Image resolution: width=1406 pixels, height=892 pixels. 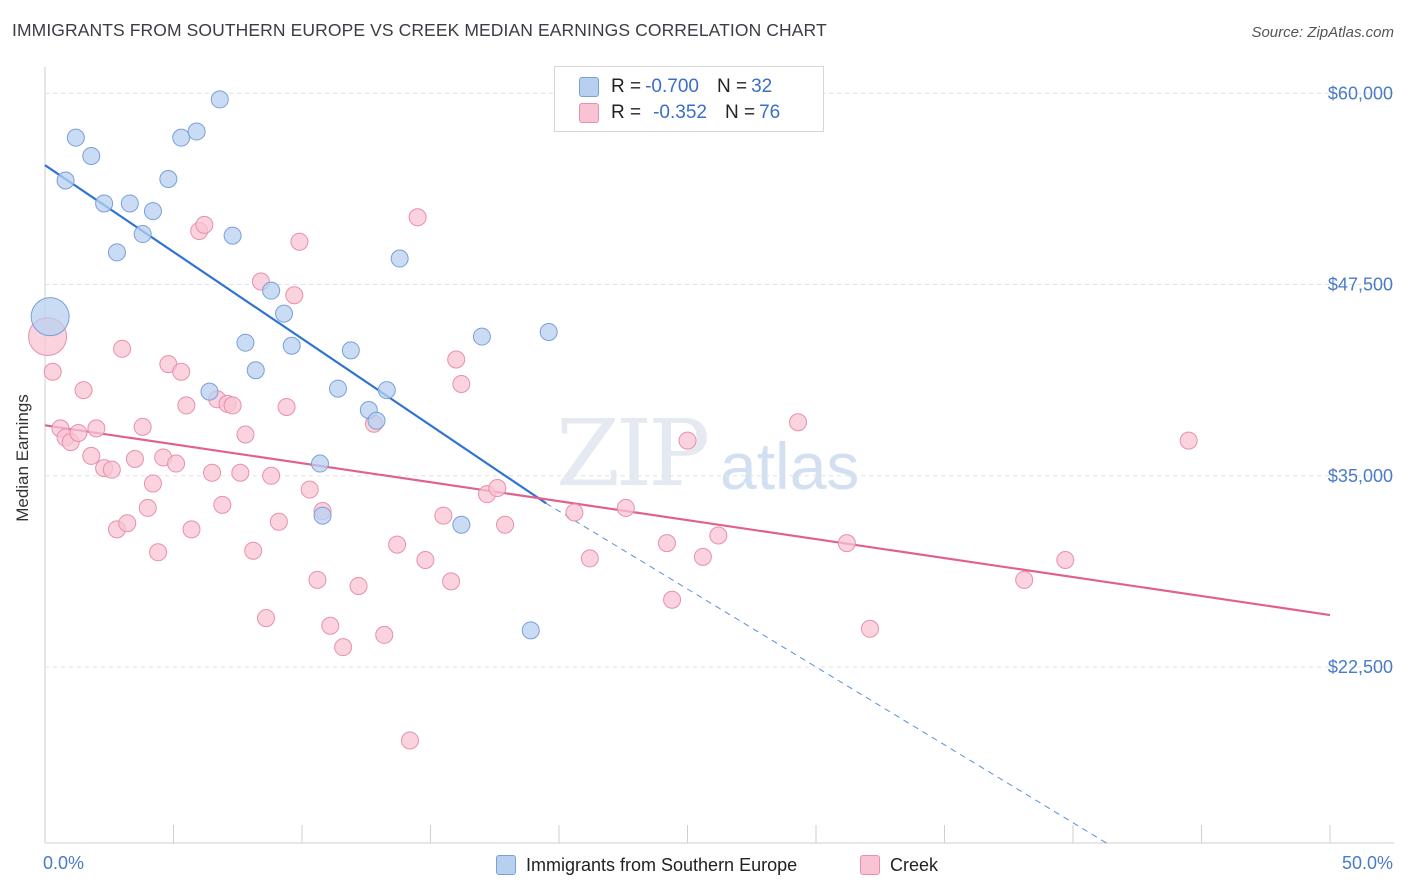 What do you see at coordinates (914, 864) in the screenshot?
I see `legend-label-creek: Creek` at bounding box center [914, 864].